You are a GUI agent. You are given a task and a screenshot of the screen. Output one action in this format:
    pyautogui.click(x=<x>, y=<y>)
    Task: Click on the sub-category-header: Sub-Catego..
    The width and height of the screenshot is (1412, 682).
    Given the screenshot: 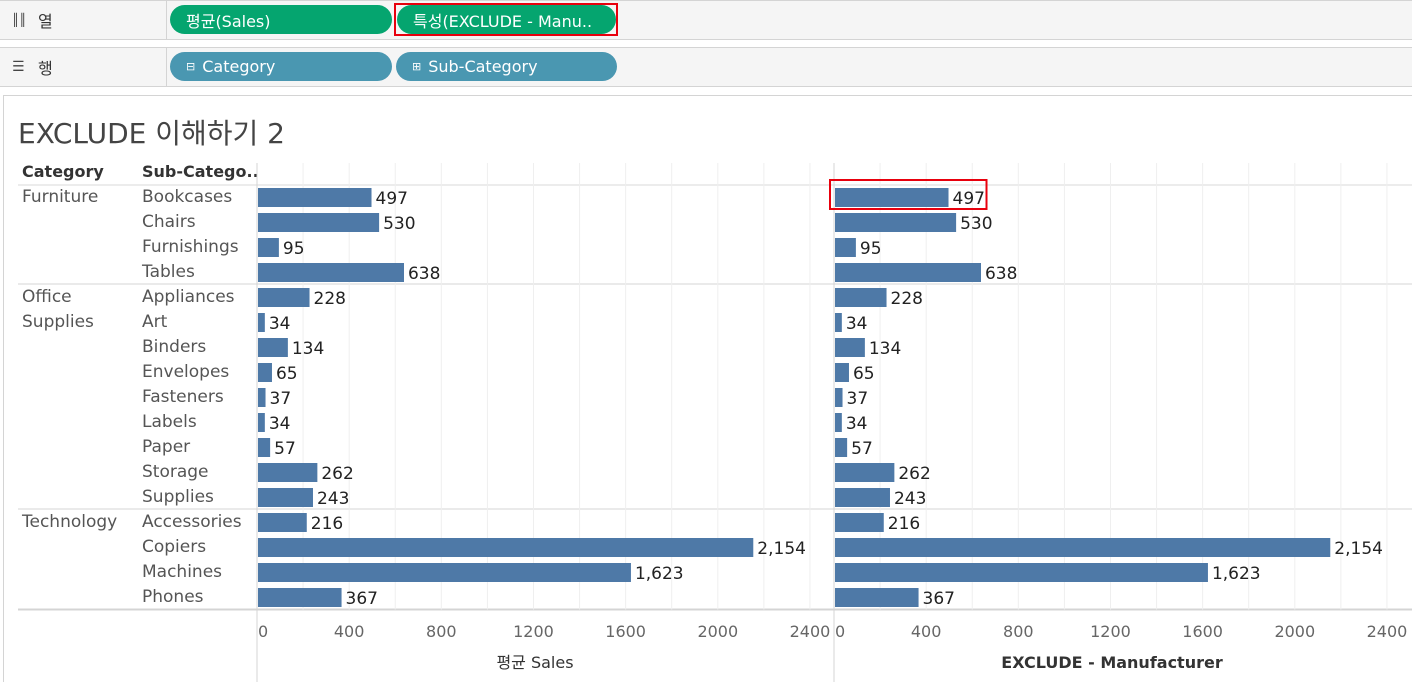 What is the action you would take?
    pyautogui.click(x=200, y=171)
    